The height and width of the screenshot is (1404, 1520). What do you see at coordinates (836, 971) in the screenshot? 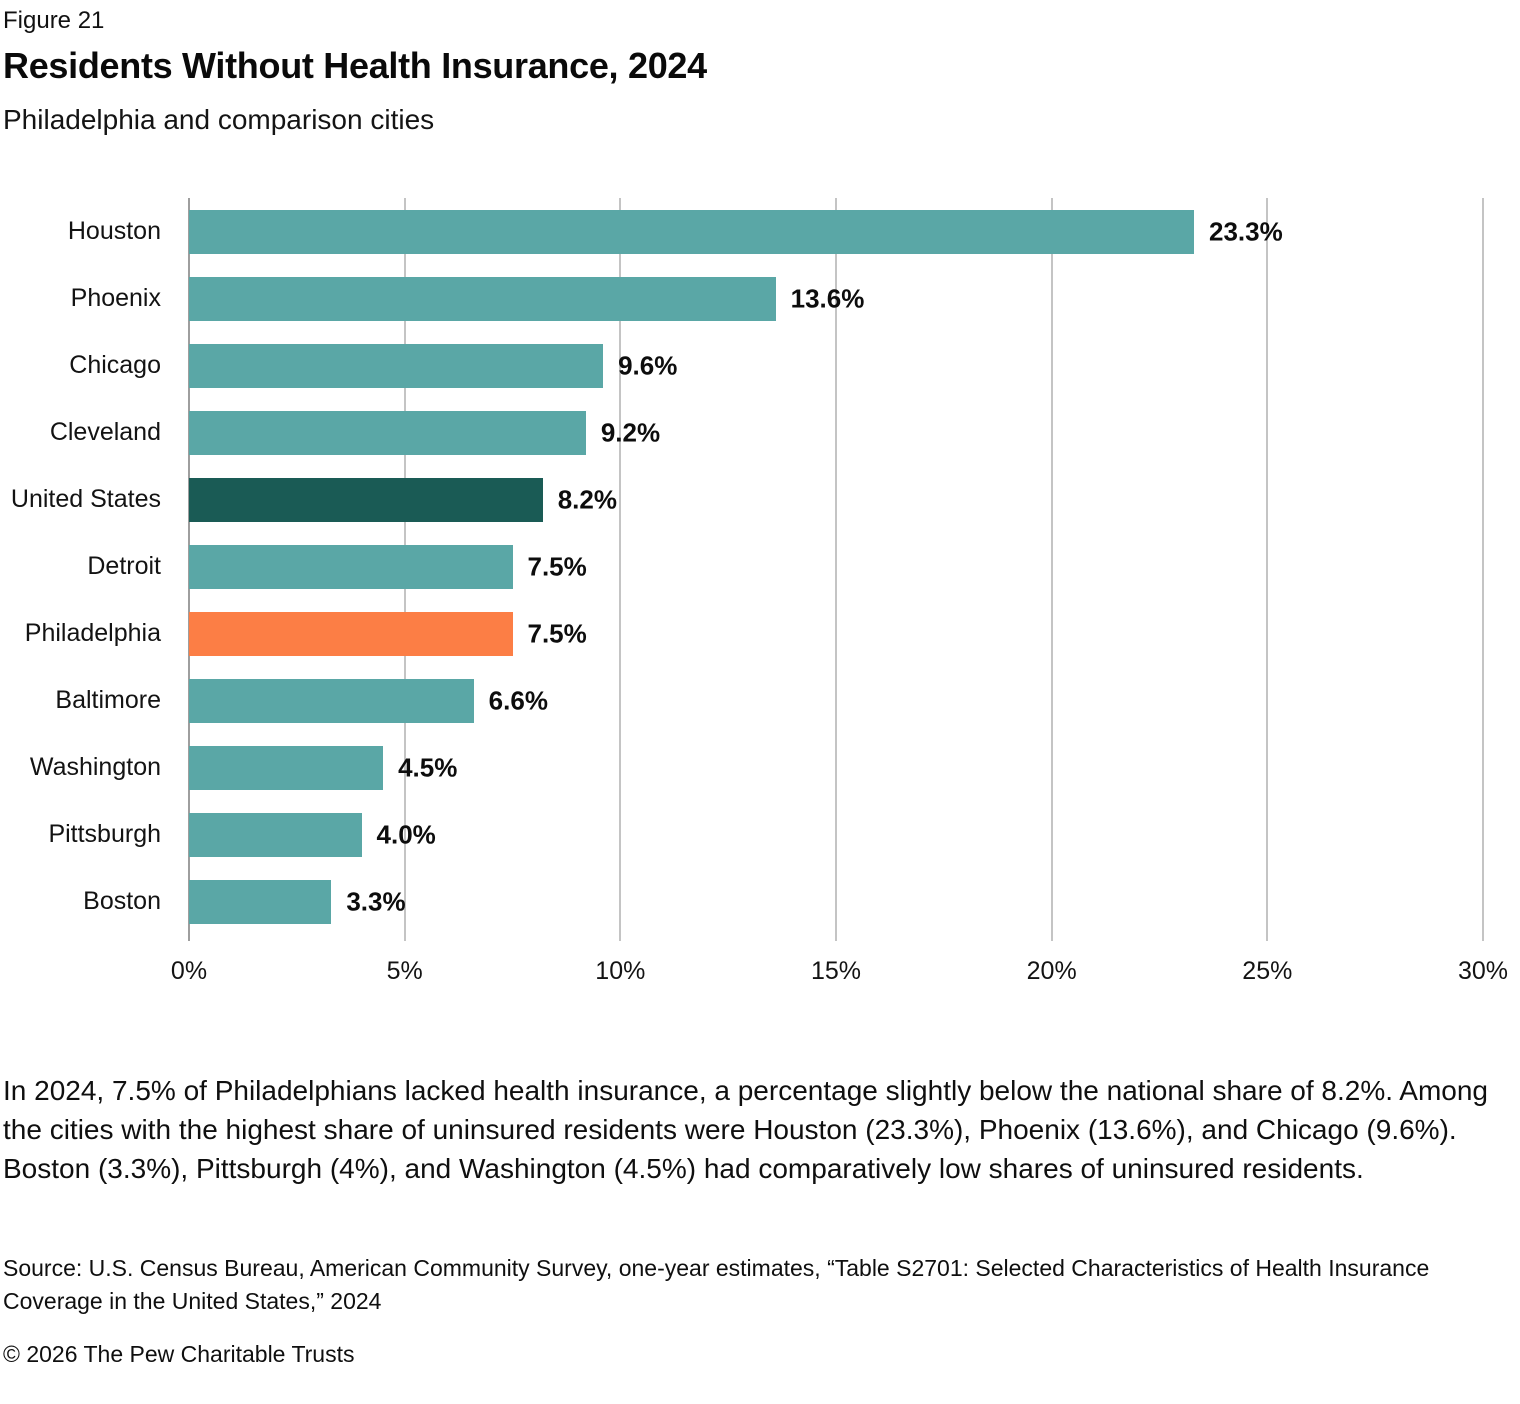
I see `x-tick-15: 15%` at bounding box center [836, 971].